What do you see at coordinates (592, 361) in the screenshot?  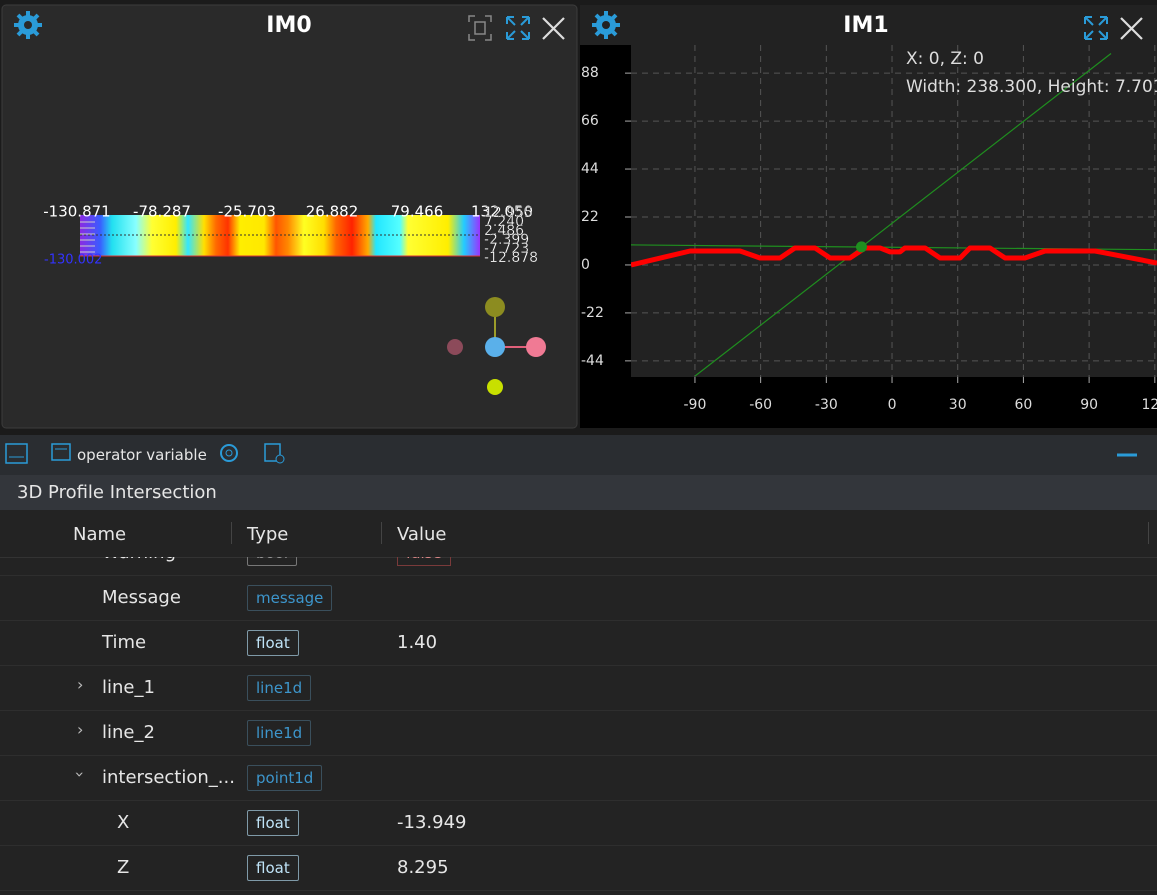 I see `y-tick-label: -44` at bounding box center [592, 361].